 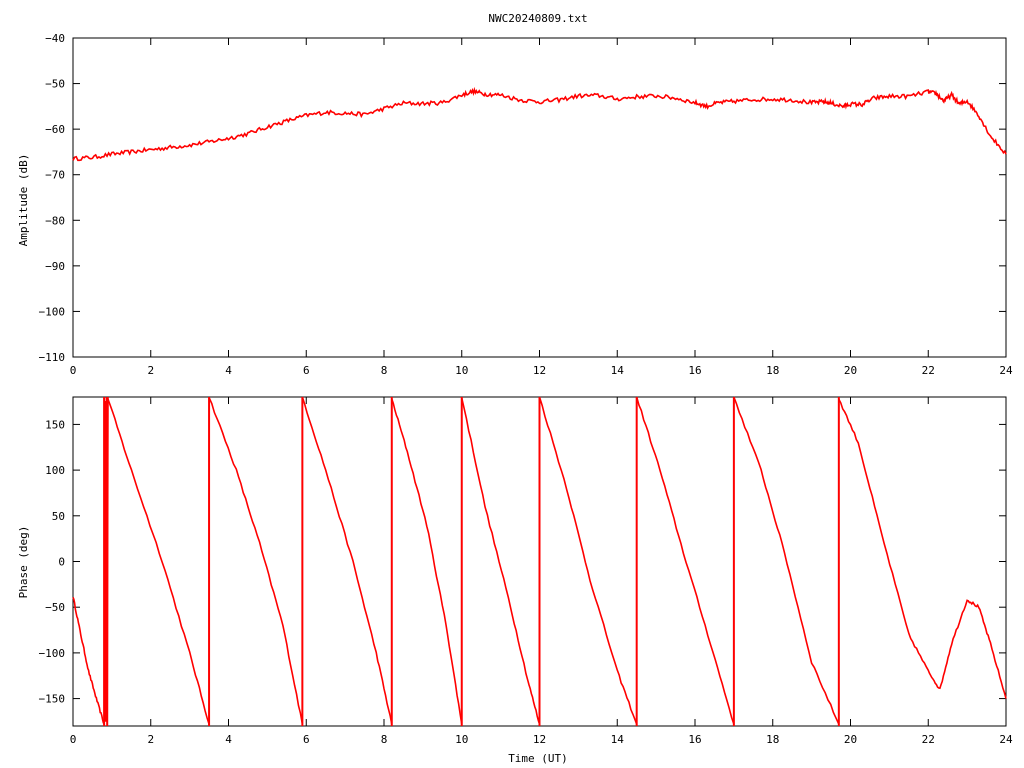 I want to click on amplitude-series-line, so click(x=539, y=124).